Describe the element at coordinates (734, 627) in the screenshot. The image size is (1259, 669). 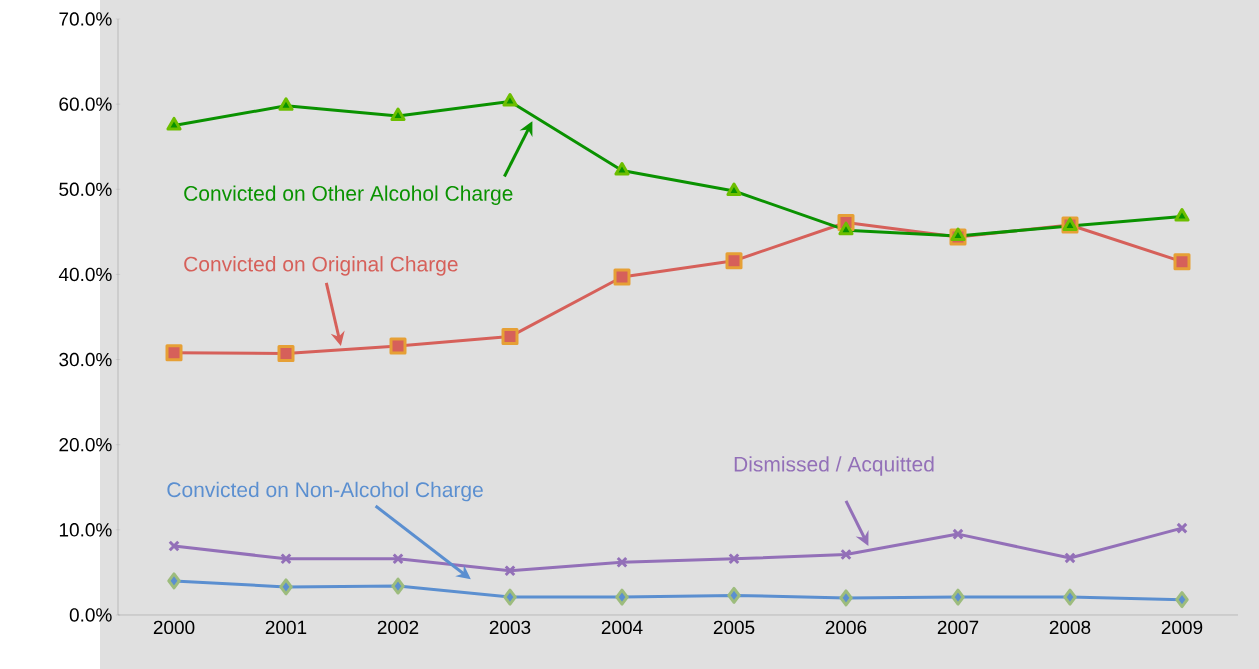
I see `x-tick-label: 2005` at that location.